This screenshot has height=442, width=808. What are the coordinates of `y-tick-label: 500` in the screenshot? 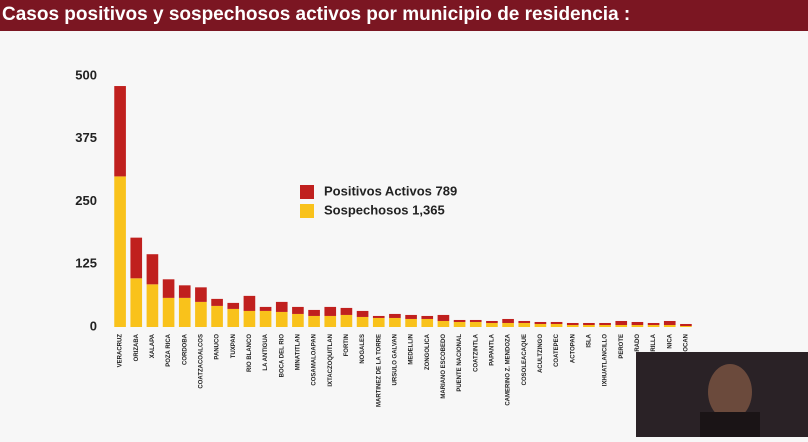 It's located at (86, 74).